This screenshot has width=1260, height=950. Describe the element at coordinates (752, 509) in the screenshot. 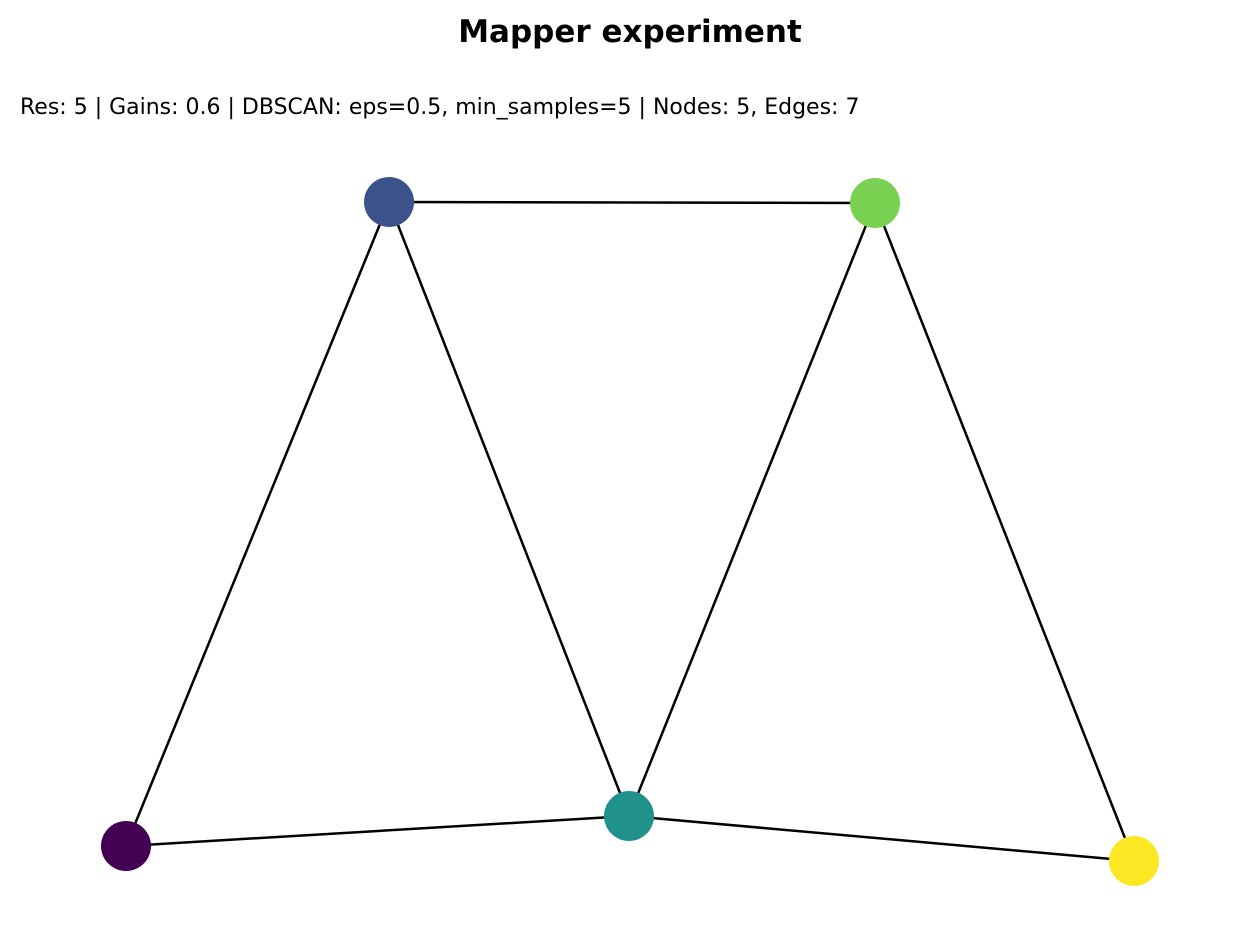

I see `graph-edge-n2-n3` at that location.